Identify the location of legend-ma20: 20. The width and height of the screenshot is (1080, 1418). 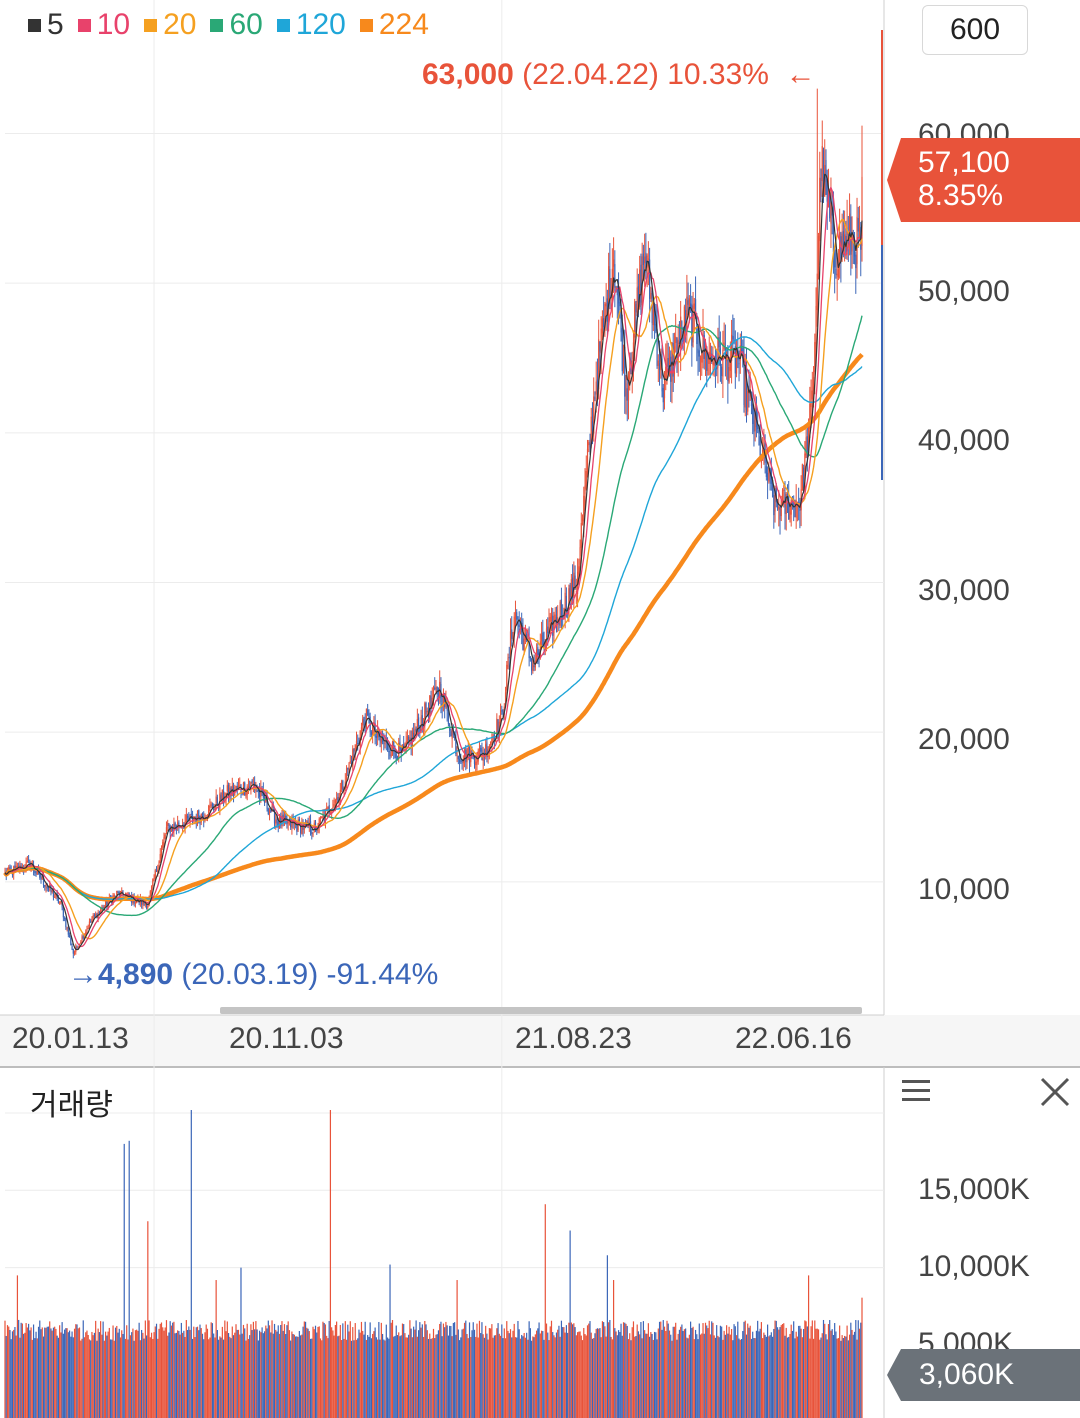
(170, 25).